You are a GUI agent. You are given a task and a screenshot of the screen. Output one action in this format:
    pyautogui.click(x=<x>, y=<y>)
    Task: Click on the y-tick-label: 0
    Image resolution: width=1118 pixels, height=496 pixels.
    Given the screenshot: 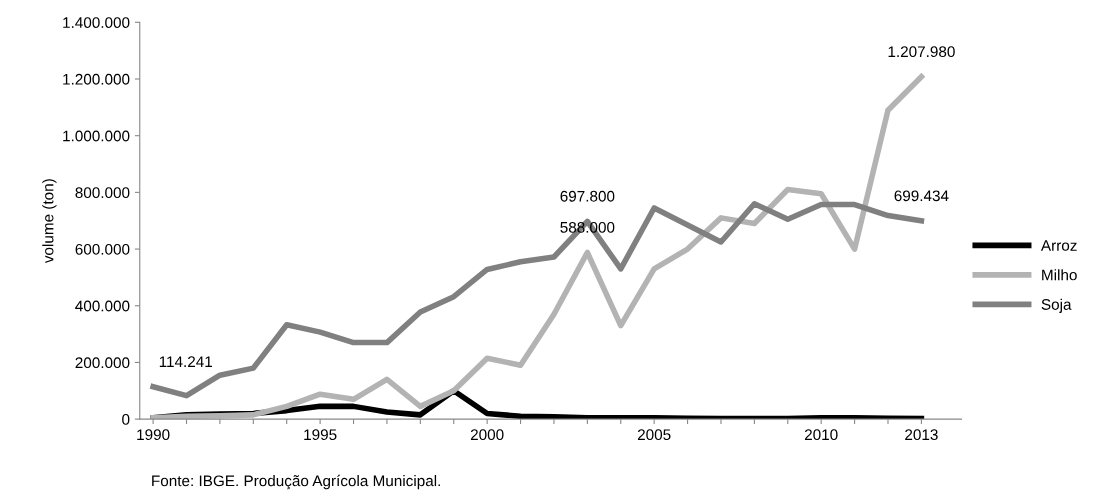 What is the action you would take?
    pyautogui.click(x=126, y=419)
    